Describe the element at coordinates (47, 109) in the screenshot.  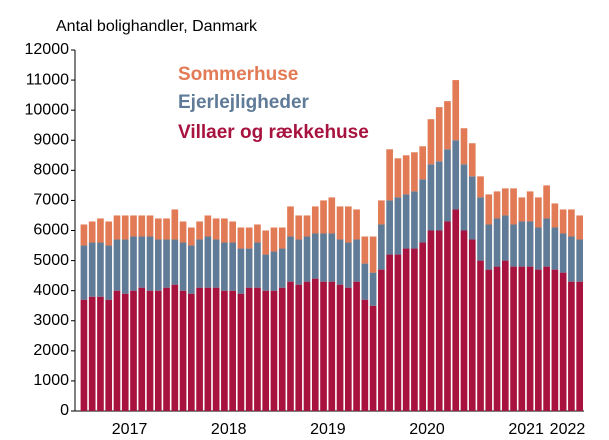
I see `y-tick-label: 10000` at that location.